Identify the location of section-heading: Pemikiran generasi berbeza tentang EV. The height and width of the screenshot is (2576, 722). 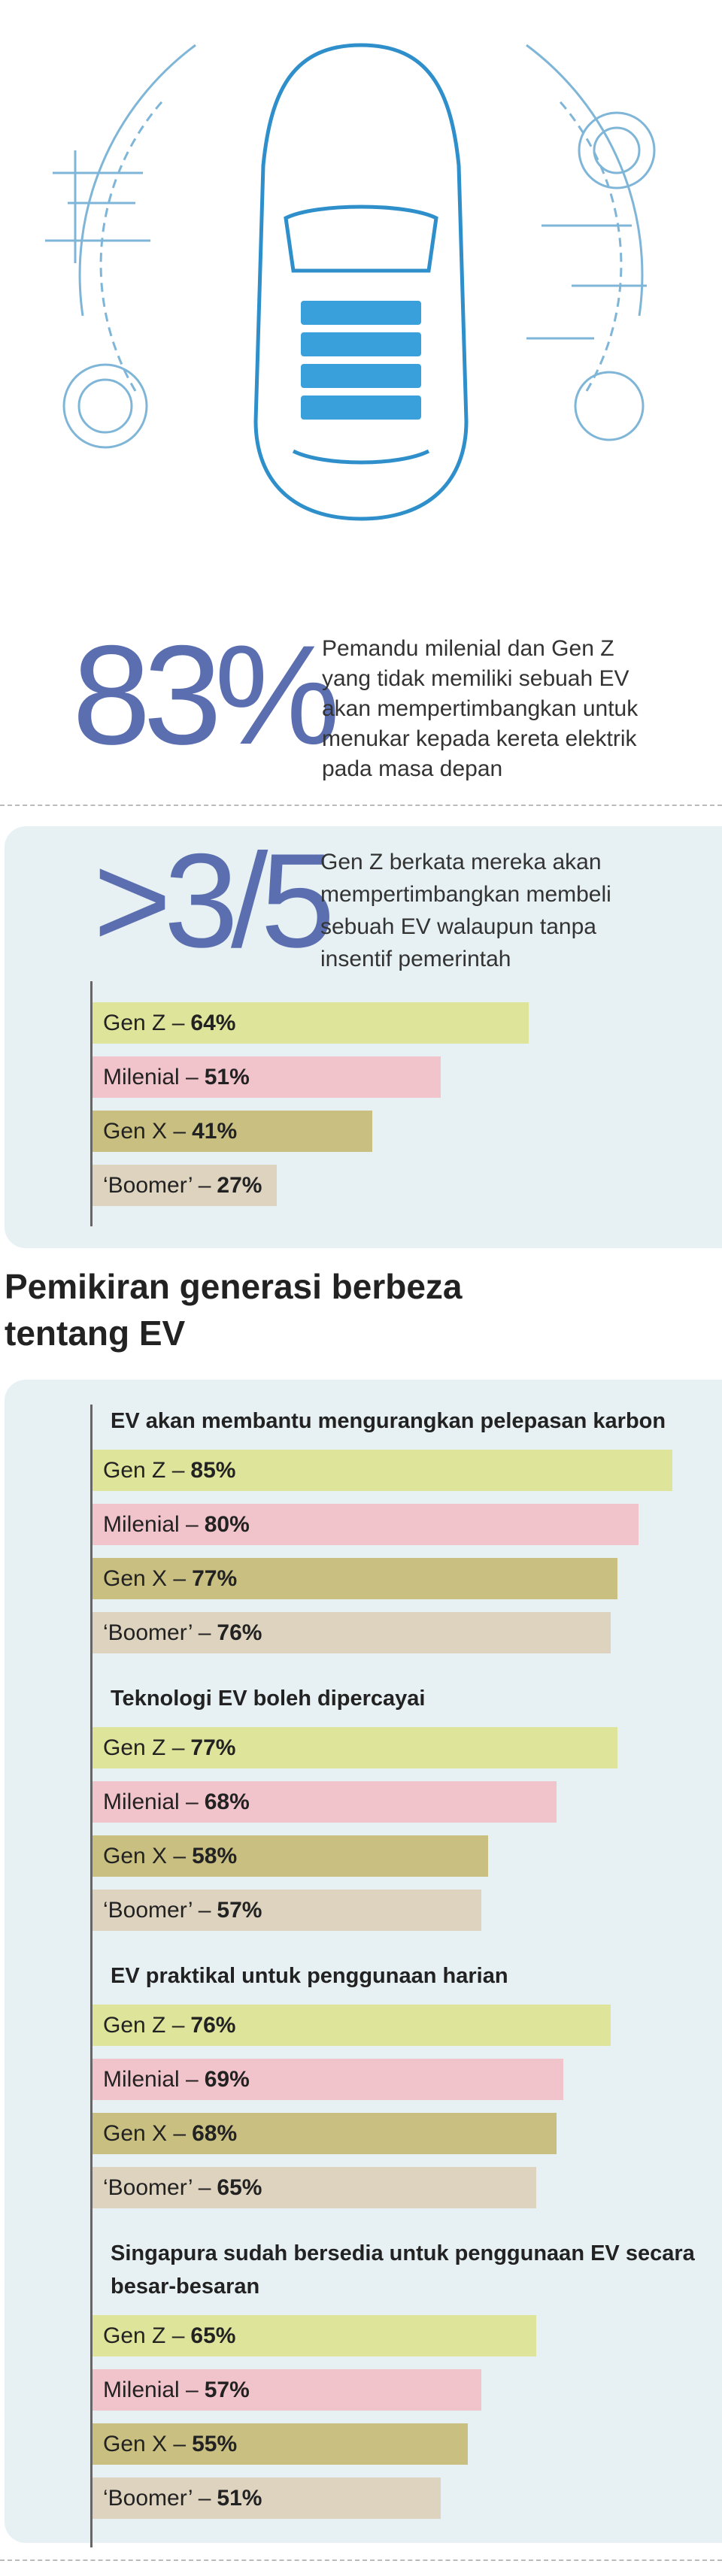
(234, 1309).